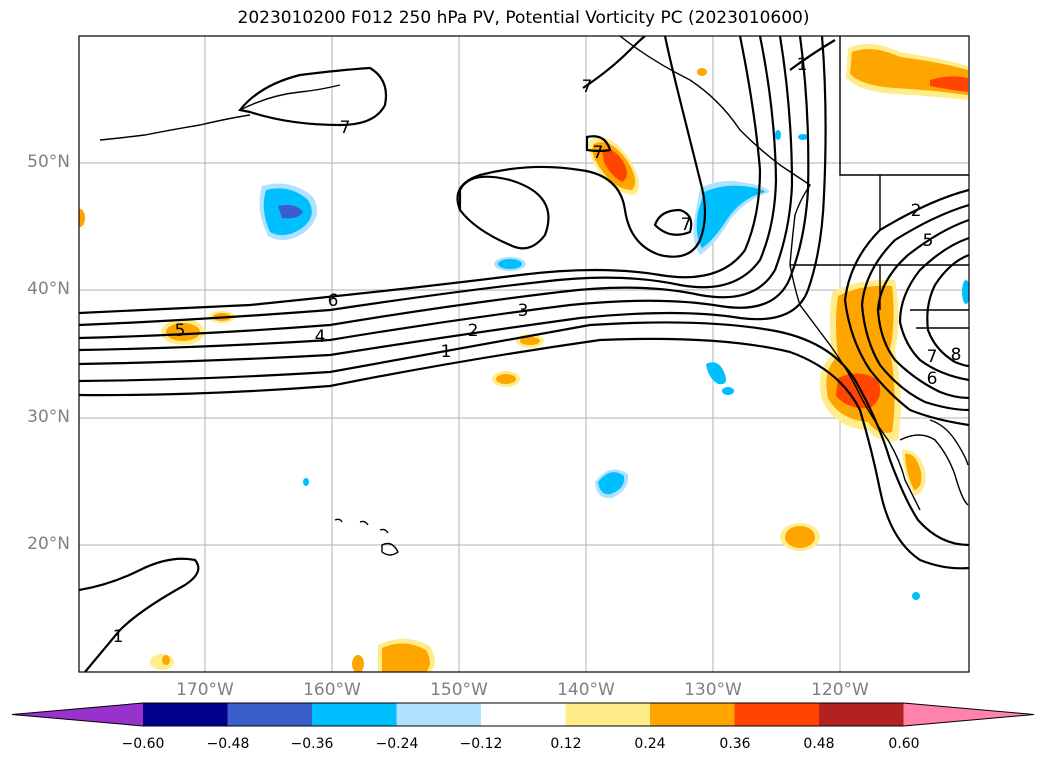 This screenshot has height=765, width=1047. I want to click on colorbar-tick-label: −0.36, so click(312, 744).